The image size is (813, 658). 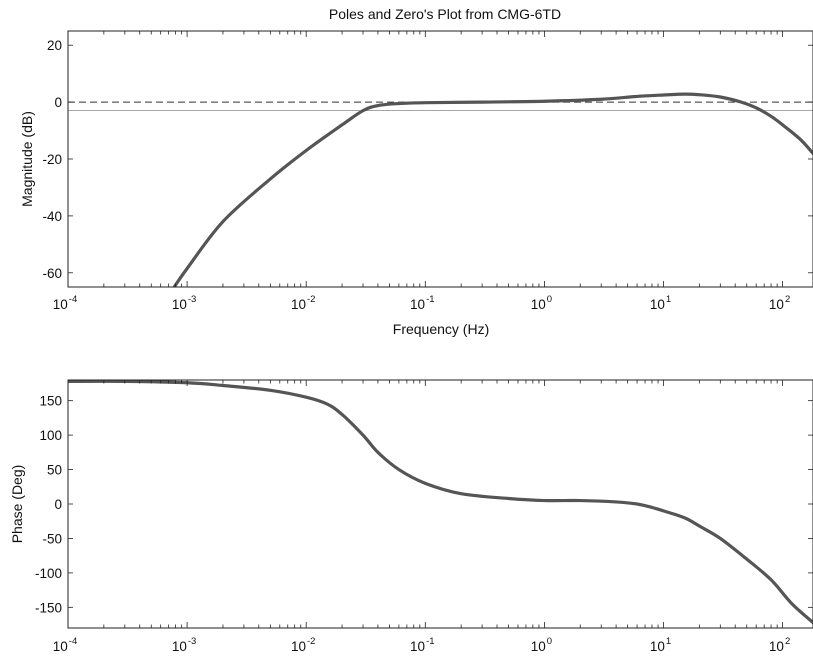 What do you see at coordinates (445, 14) in the screenshot?
I see `plot-title: Poles and Zero's Plot from CMG-6TD` at bounding box center [445, 14].